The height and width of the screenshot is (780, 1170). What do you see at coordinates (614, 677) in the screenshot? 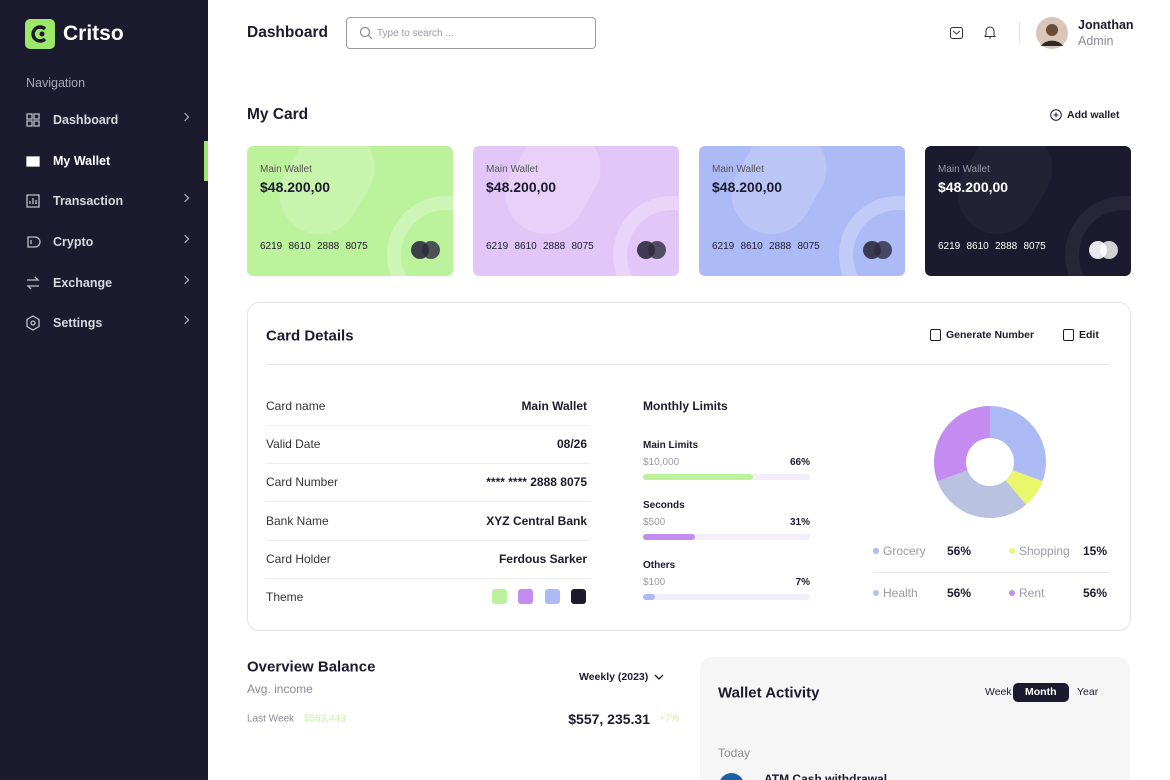
I see `period-label: Weekly (2023)` at bounding box center [614, 677].